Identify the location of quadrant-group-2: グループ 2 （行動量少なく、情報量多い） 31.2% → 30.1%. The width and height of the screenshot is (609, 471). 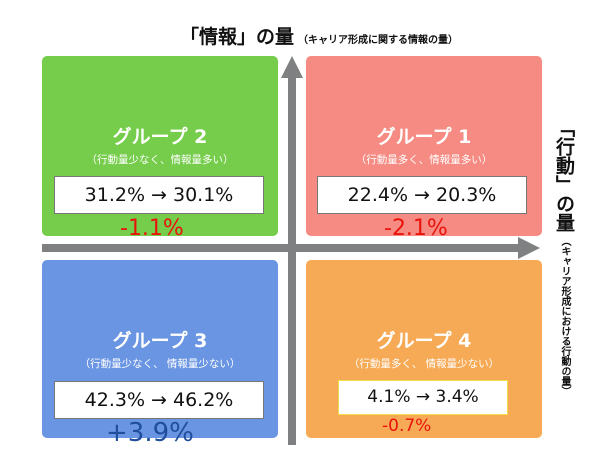
(160, 146).